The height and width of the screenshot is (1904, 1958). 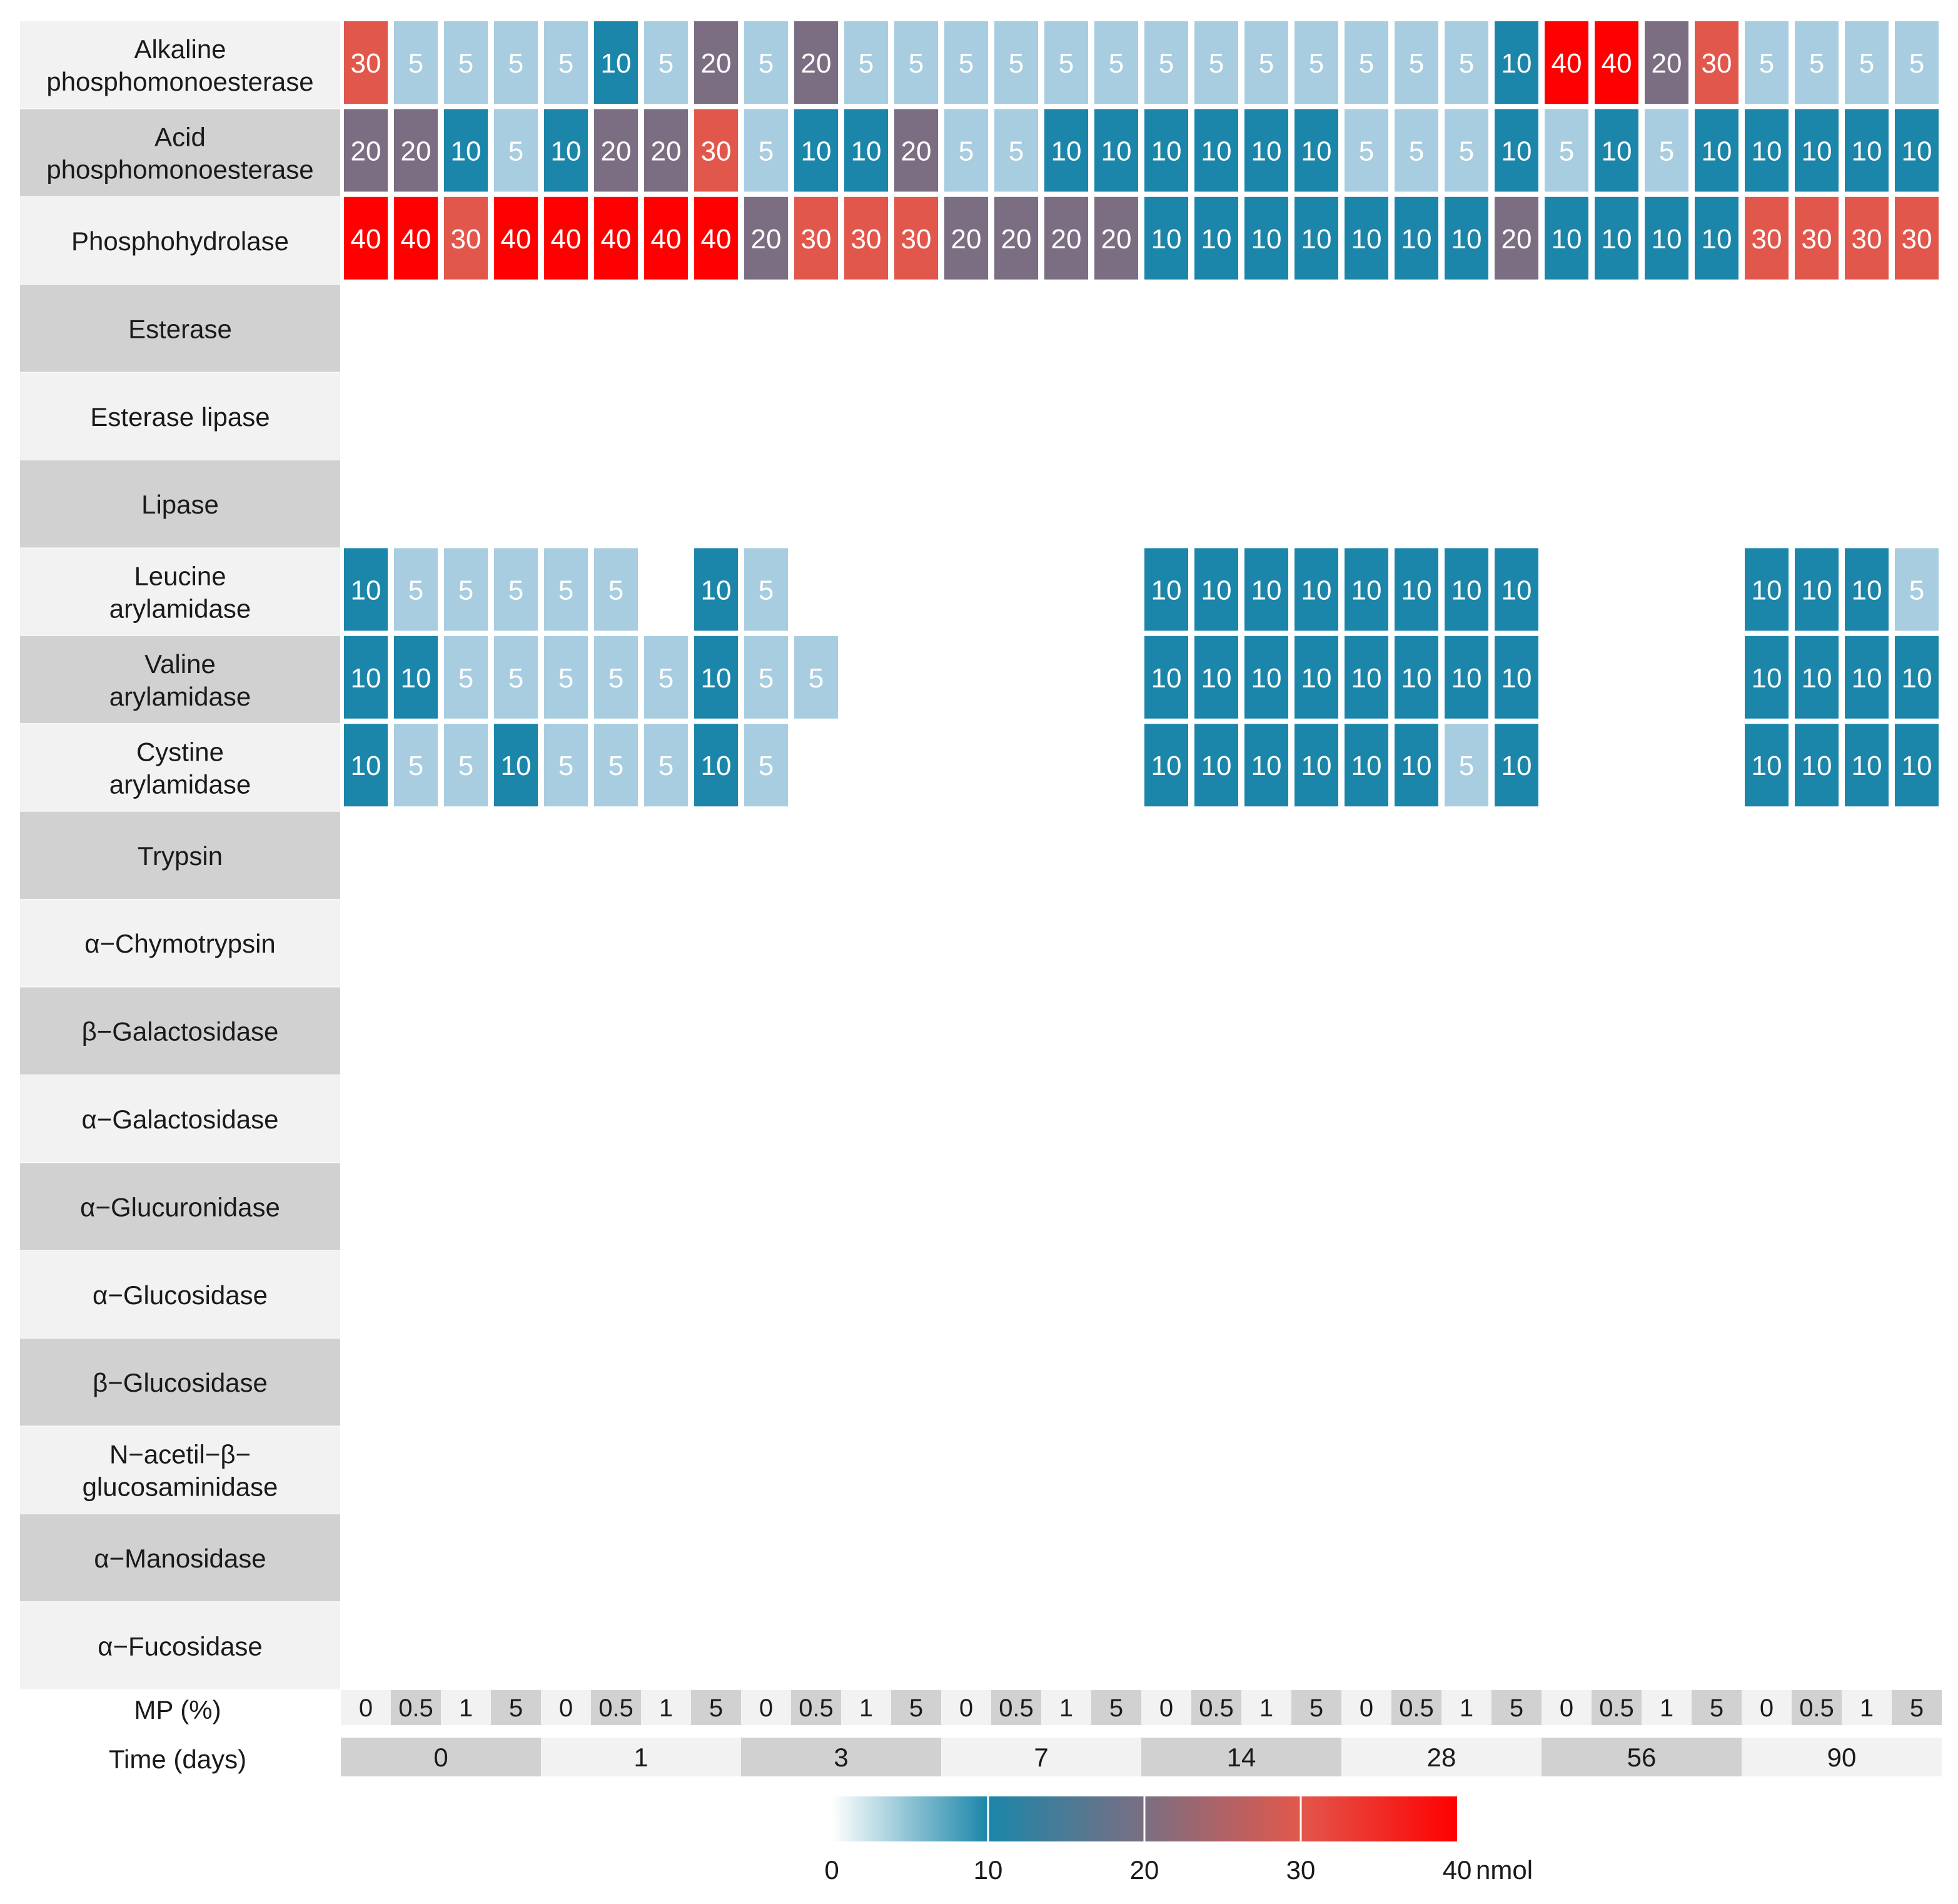 What do you see at coordinates (1642, 1757) in the screenshot?
I see `time-tick-label: 56` at bounding box center [1642, 1757].